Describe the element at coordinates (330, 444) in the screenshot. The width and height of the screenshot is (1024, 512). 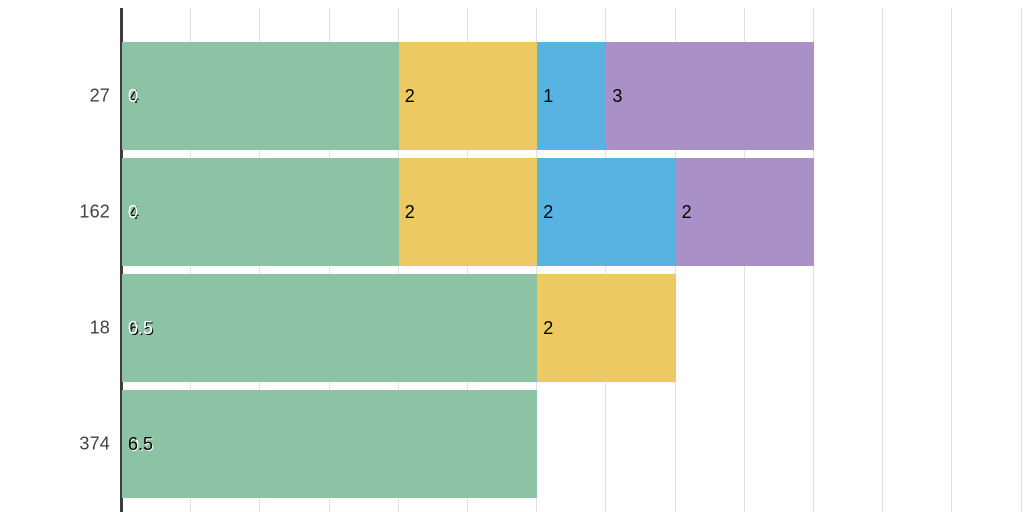
I see `bar-segment-green: 0.5 6.5` at that location.